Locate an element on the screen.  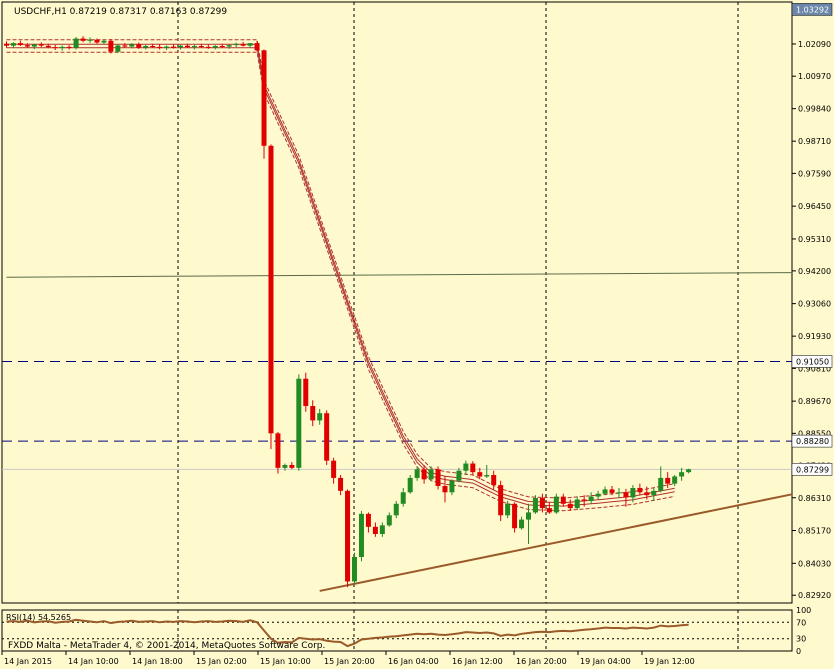
rsi-y-tick-label: 0 is located at coordinates (798, 651).